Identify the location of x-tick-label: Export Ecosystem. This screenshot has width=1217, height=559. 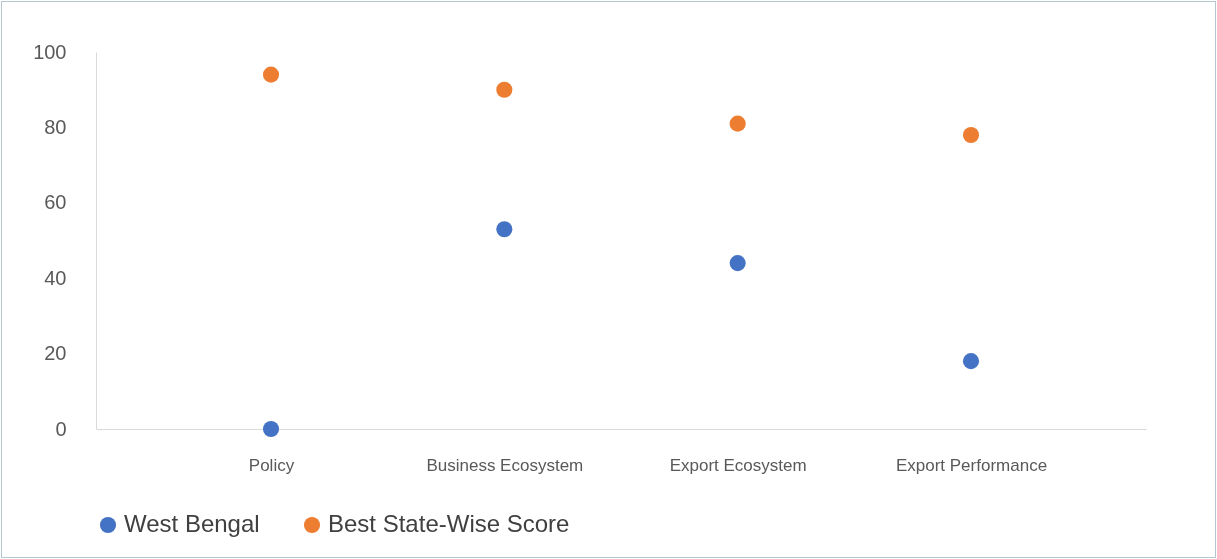
(738, 465).